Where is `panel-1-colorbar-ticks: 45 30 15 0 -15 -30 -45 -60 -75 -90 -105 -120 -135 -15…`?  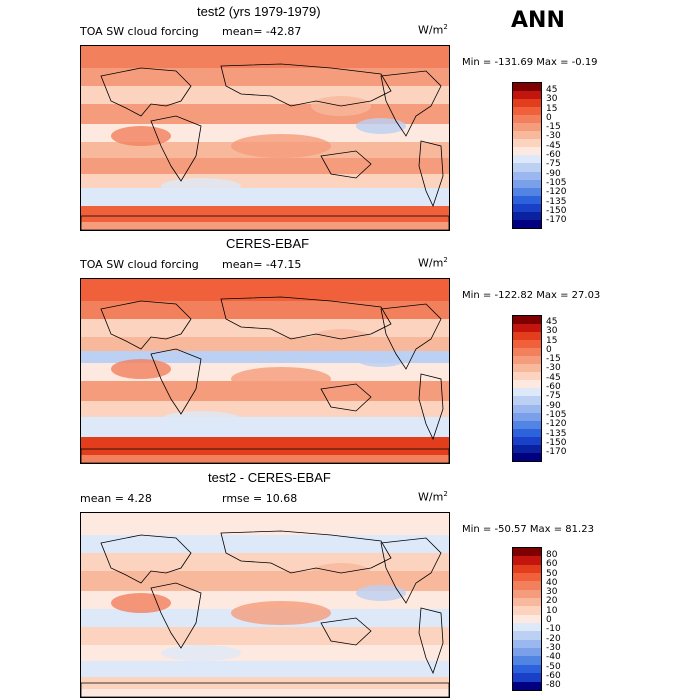
panel-1-colorbar-ticks: 45 30 15 0 -15 -30 -45 -60 -75 -90 -105 -120 -135 -15… is located at coordinates (556, 155).